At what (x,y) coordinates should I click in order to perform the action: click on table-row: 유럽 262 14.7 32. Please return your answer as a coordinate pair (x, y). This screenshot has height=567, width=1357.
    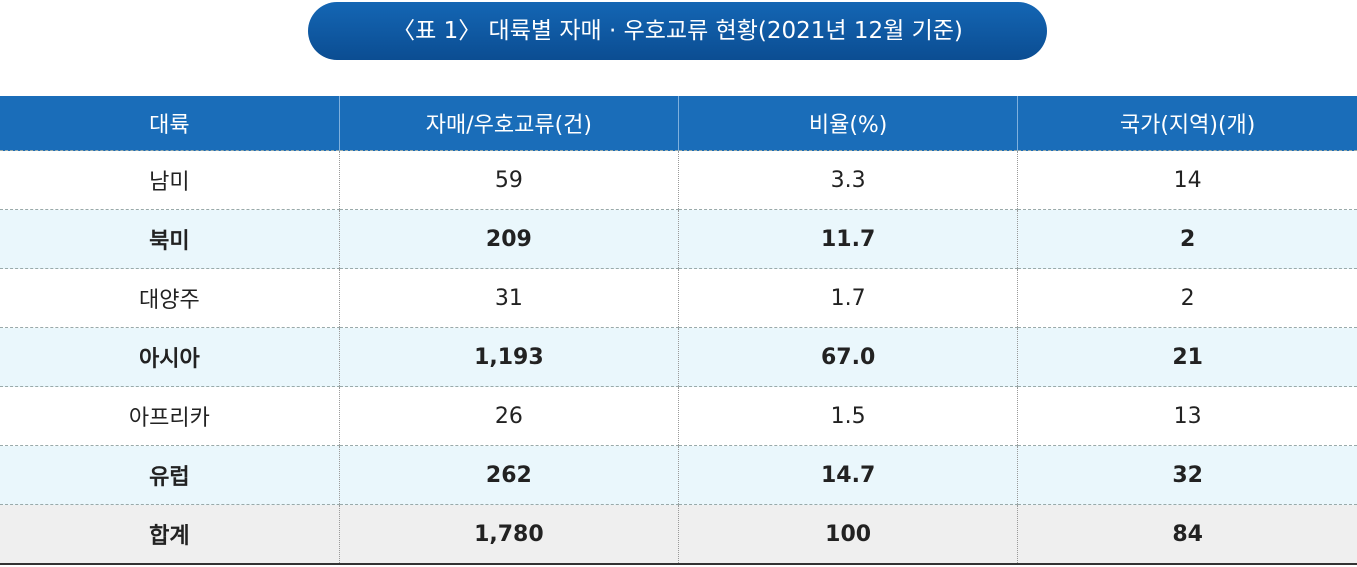
    Looking at the image, I should click on (678, 475).